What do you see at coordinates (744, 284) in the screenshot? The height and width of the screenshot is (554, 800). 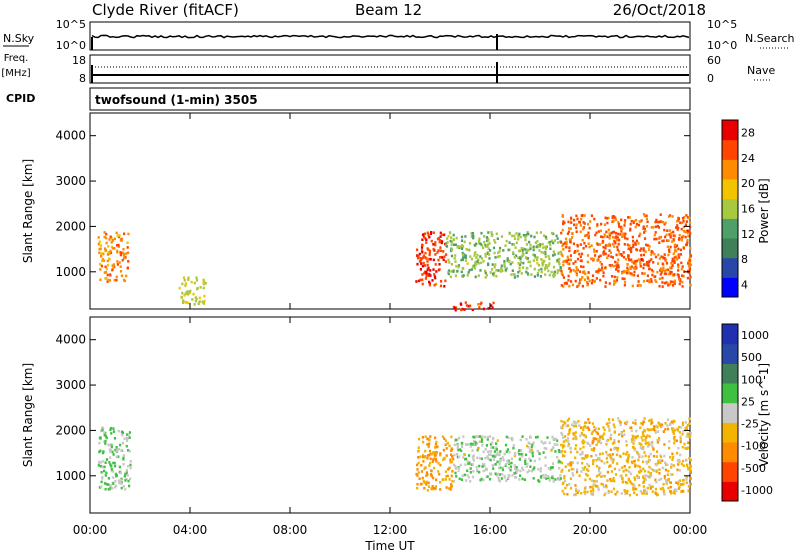 I see `colorbar-tick-label: 4` at bounding box center [744, 284].